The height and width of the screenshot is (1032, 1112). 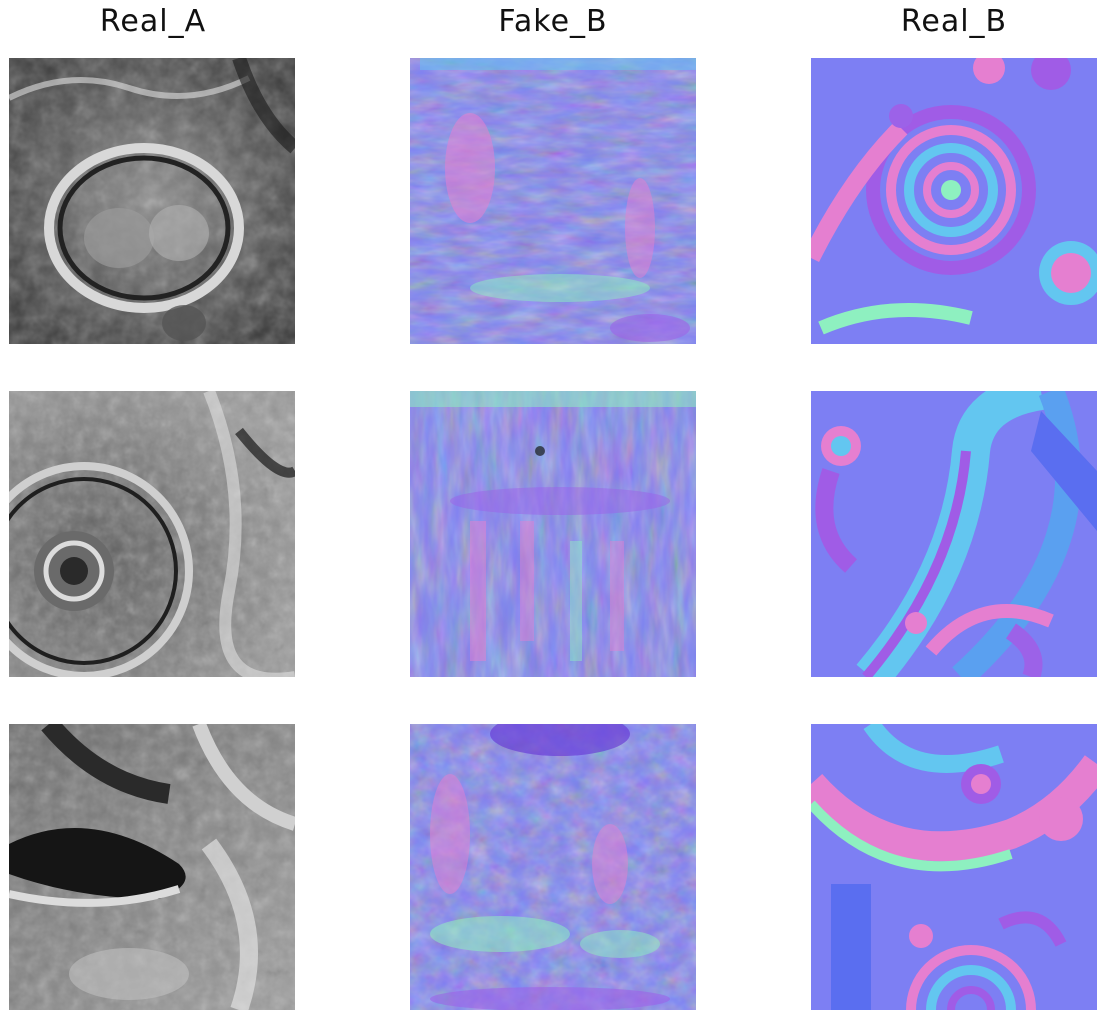 I want to click on column-title-real-a: Real_A, so click(x=153, y=21).